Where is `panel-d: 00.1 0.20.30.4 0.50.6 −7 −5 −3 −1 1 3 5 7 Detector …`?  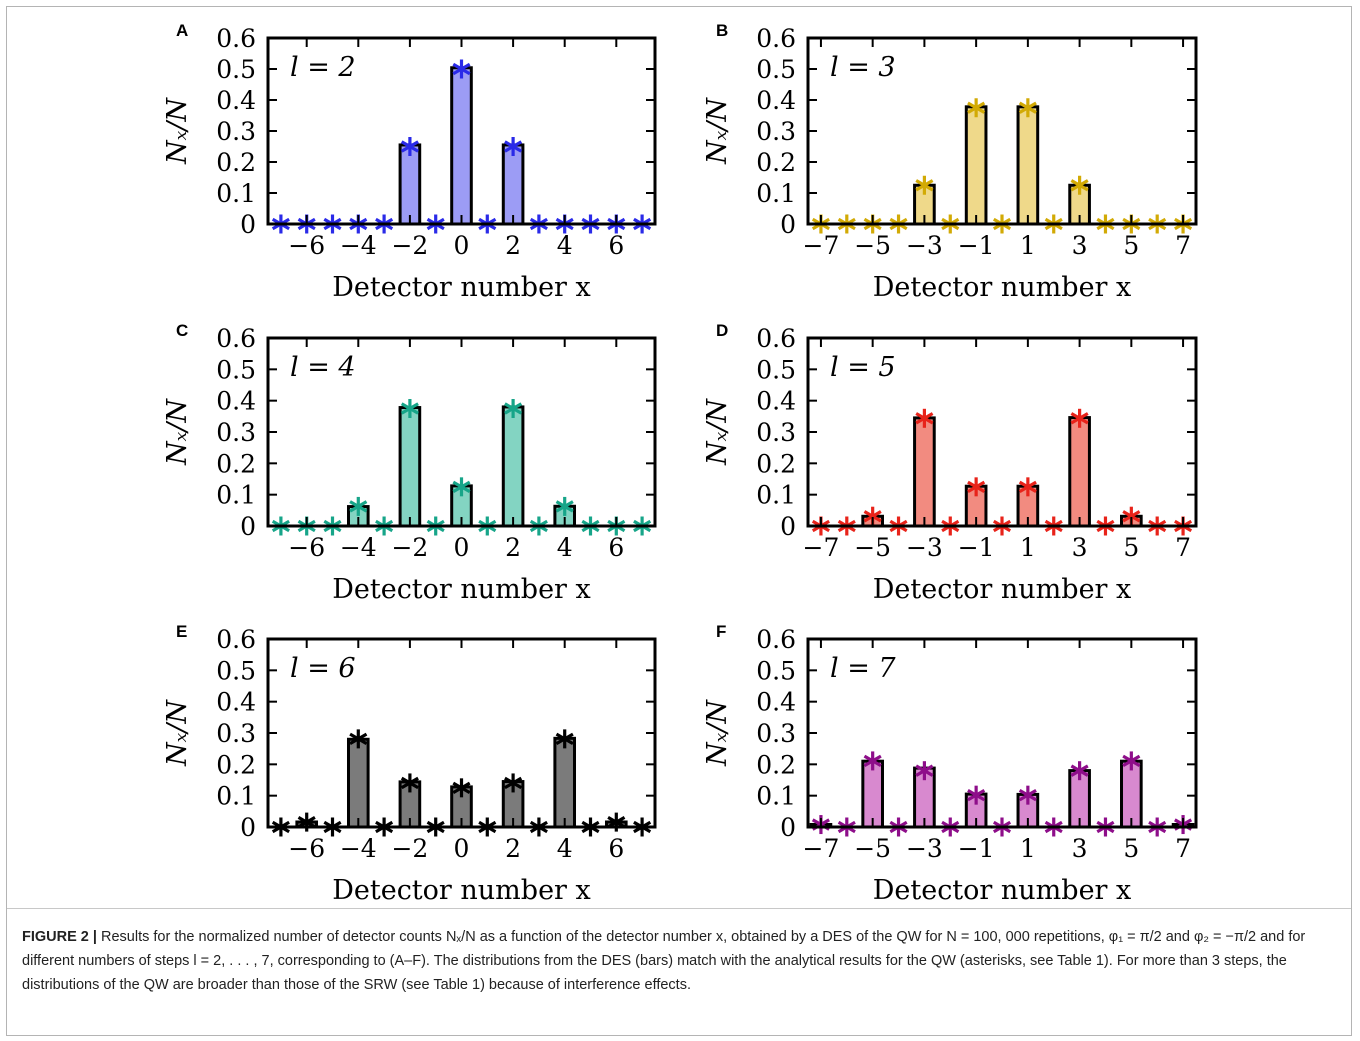 panel-d: 00.1 0.20.30.4 0.50.6 −7 −5 −3 −1 1 3 5 7 Detector … is located at coordinates (950, 463).